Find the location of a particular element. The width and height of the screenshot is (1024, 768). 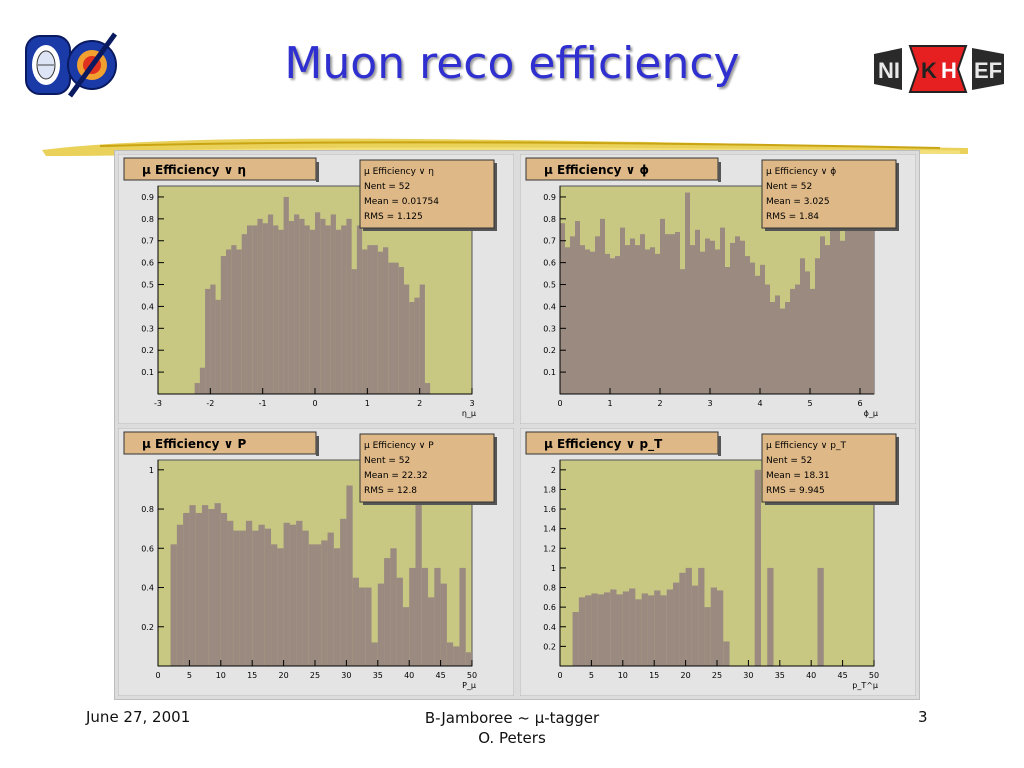

x-tick-label: -3 is located at coordinates (158, 403).